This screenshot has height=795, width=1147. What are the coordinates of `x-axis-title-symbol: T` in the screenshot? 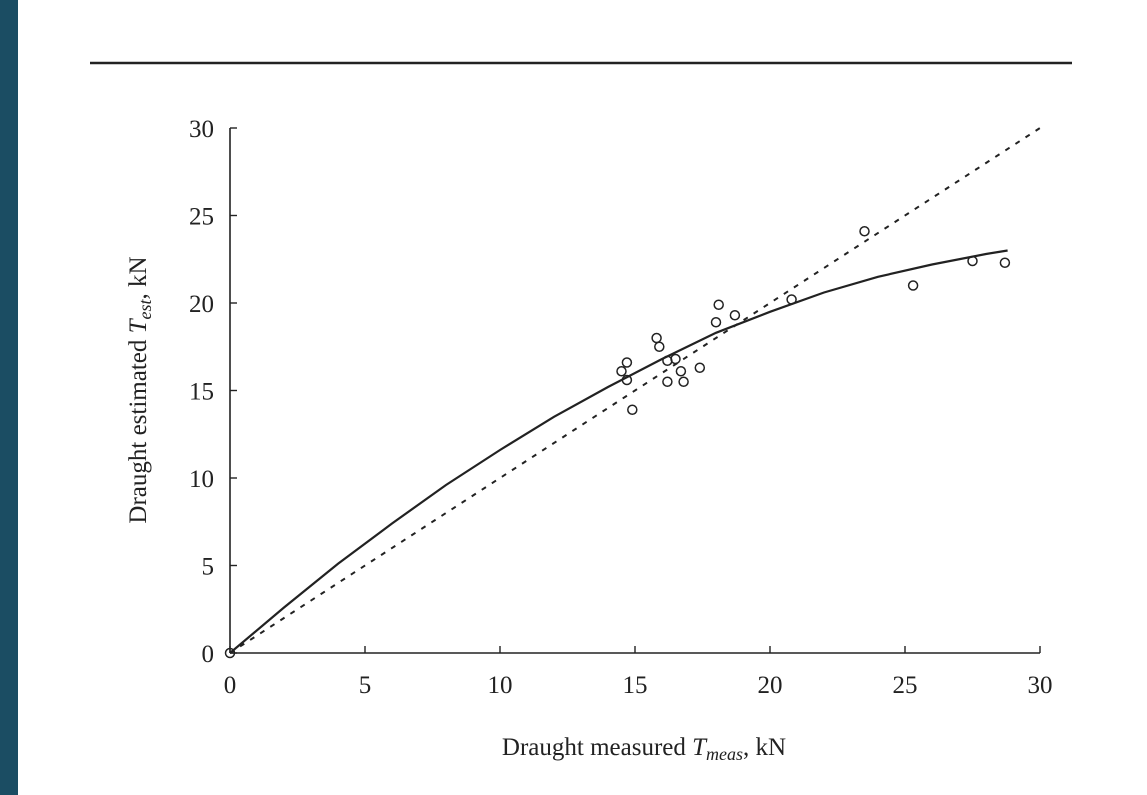 It's located at (700, 747).